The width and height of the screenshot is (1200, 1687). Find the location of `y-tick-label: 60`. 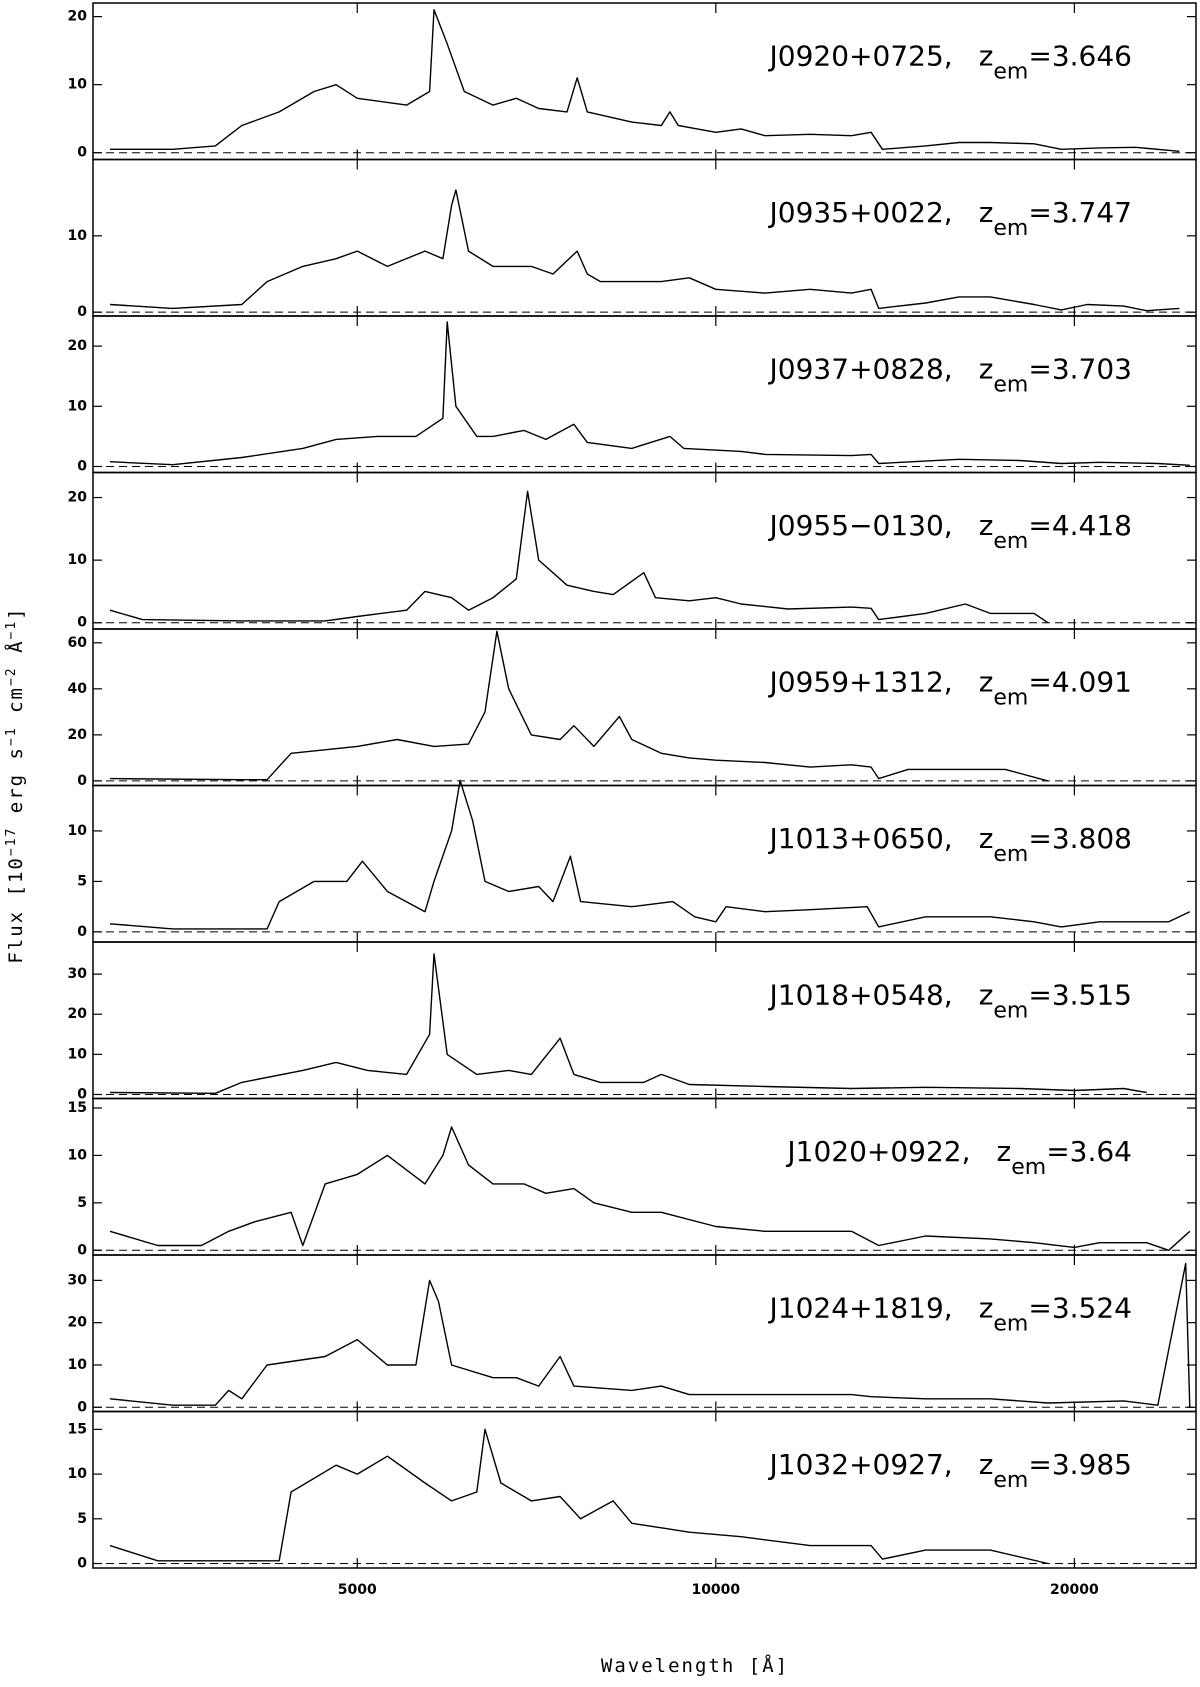

y-tick-label: 60 is located at coordinates (78, 643).